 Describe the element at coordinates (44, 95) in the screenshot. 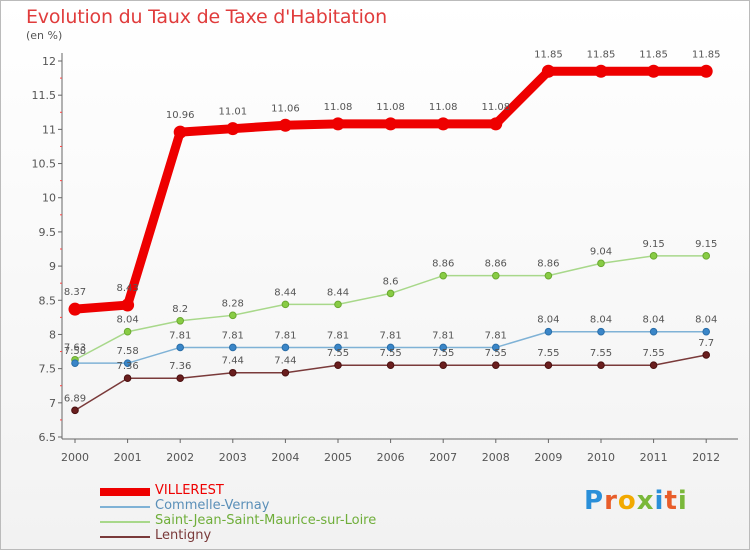

I see `y-tick-label: 11.5` at that location.